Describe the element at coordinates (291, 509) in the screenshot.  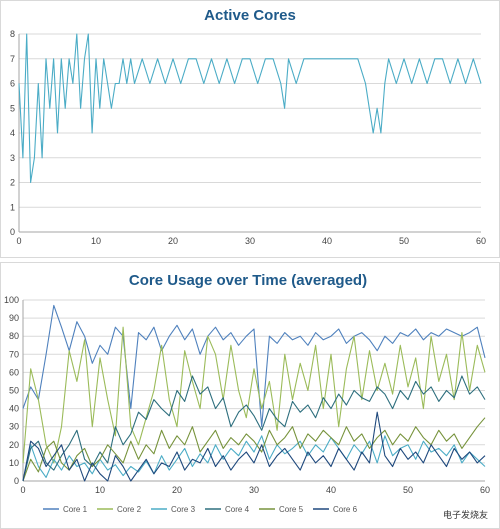
I see `legend-label: Core 5` at that location.